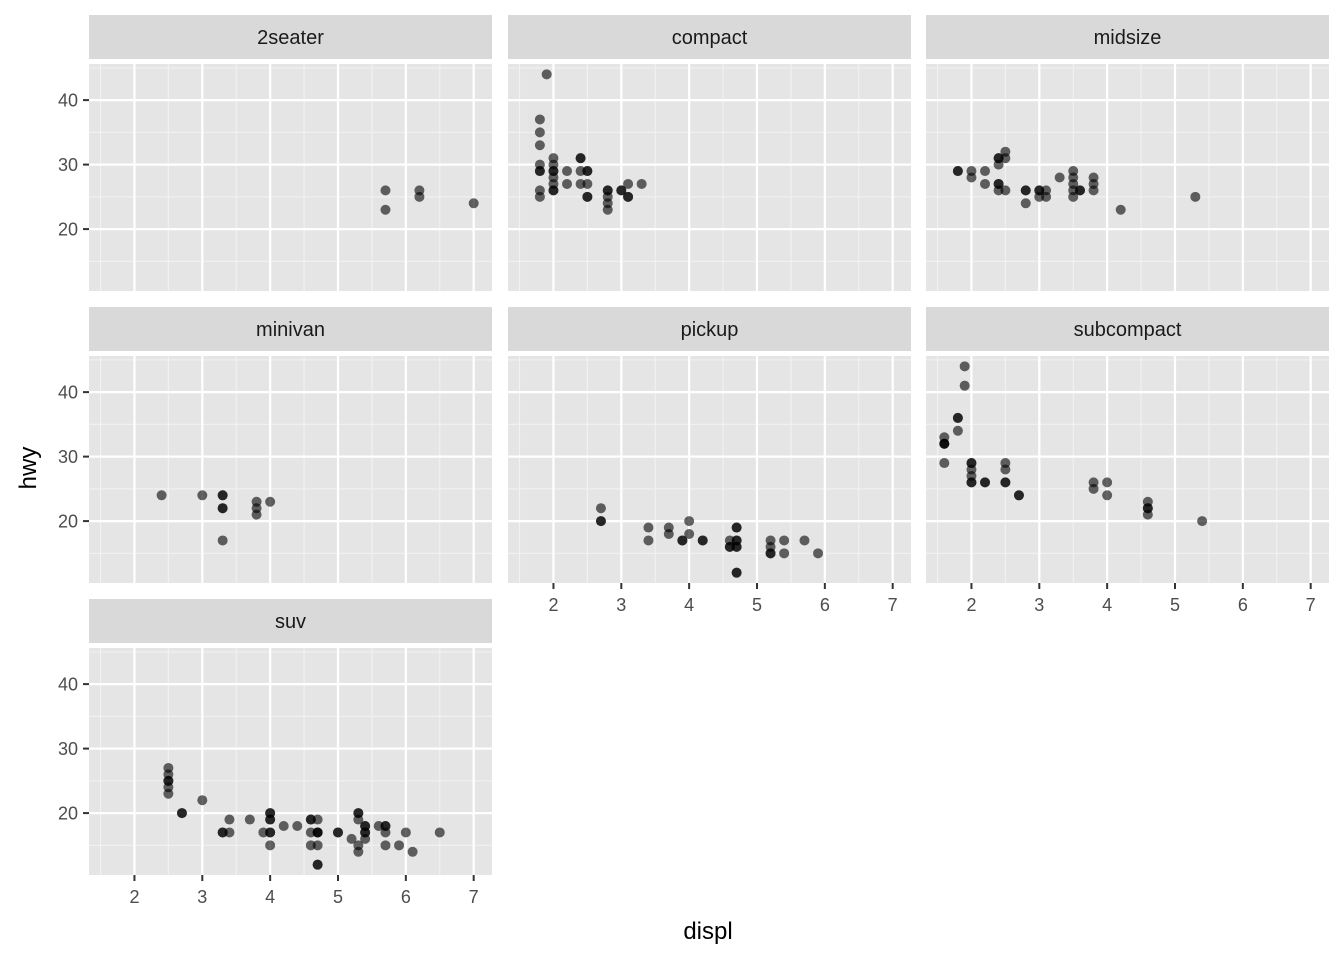  Describe the element at coordinates (709, 461) in the screenshot. I see `facet-panel-pickup: pickup 2 3 4 5 6 7` at that location.